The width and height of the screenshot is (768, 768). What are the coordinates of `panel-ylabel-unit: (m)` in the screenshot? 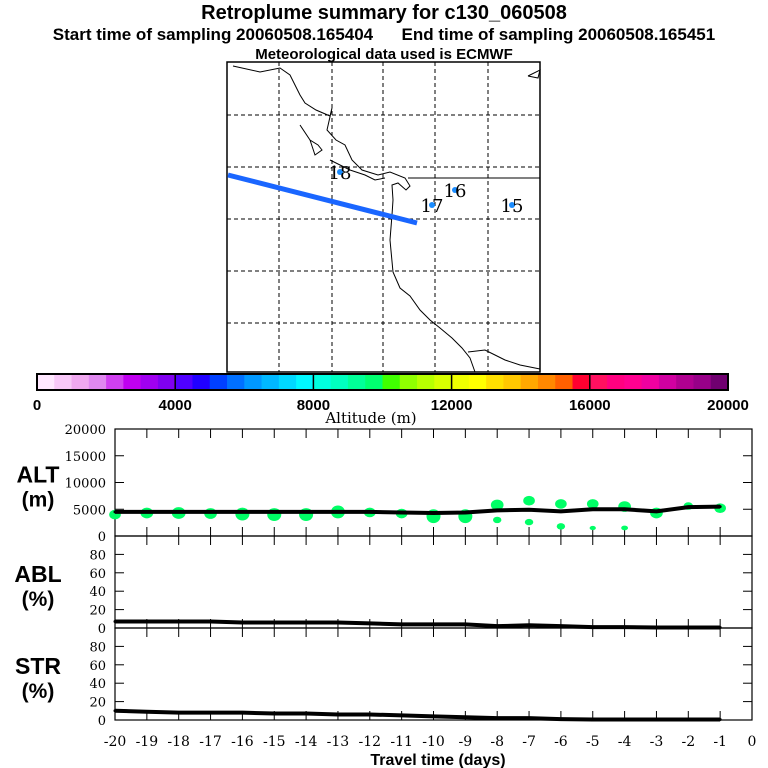 It's located at (38, 500).